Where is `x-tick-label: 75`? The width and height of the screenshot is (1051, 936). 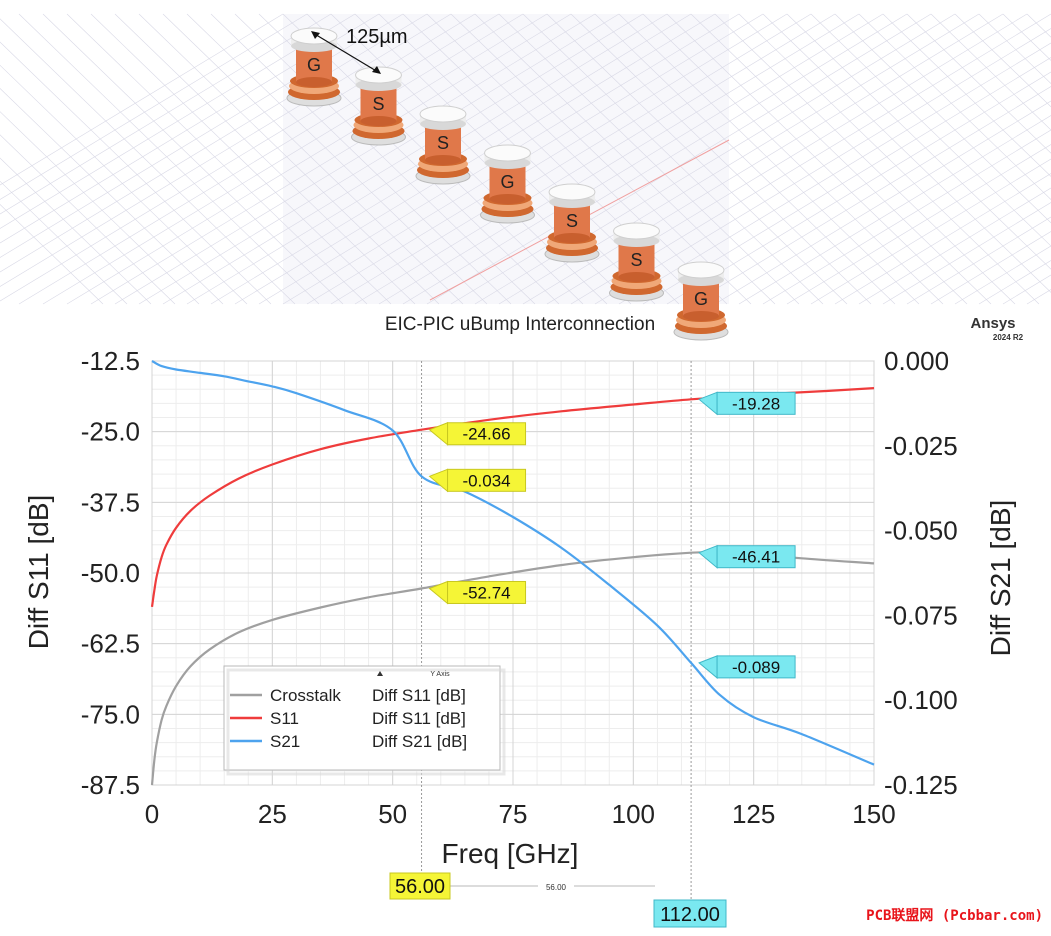
x-tick-label: 75 is located at coordinates (513, 814).